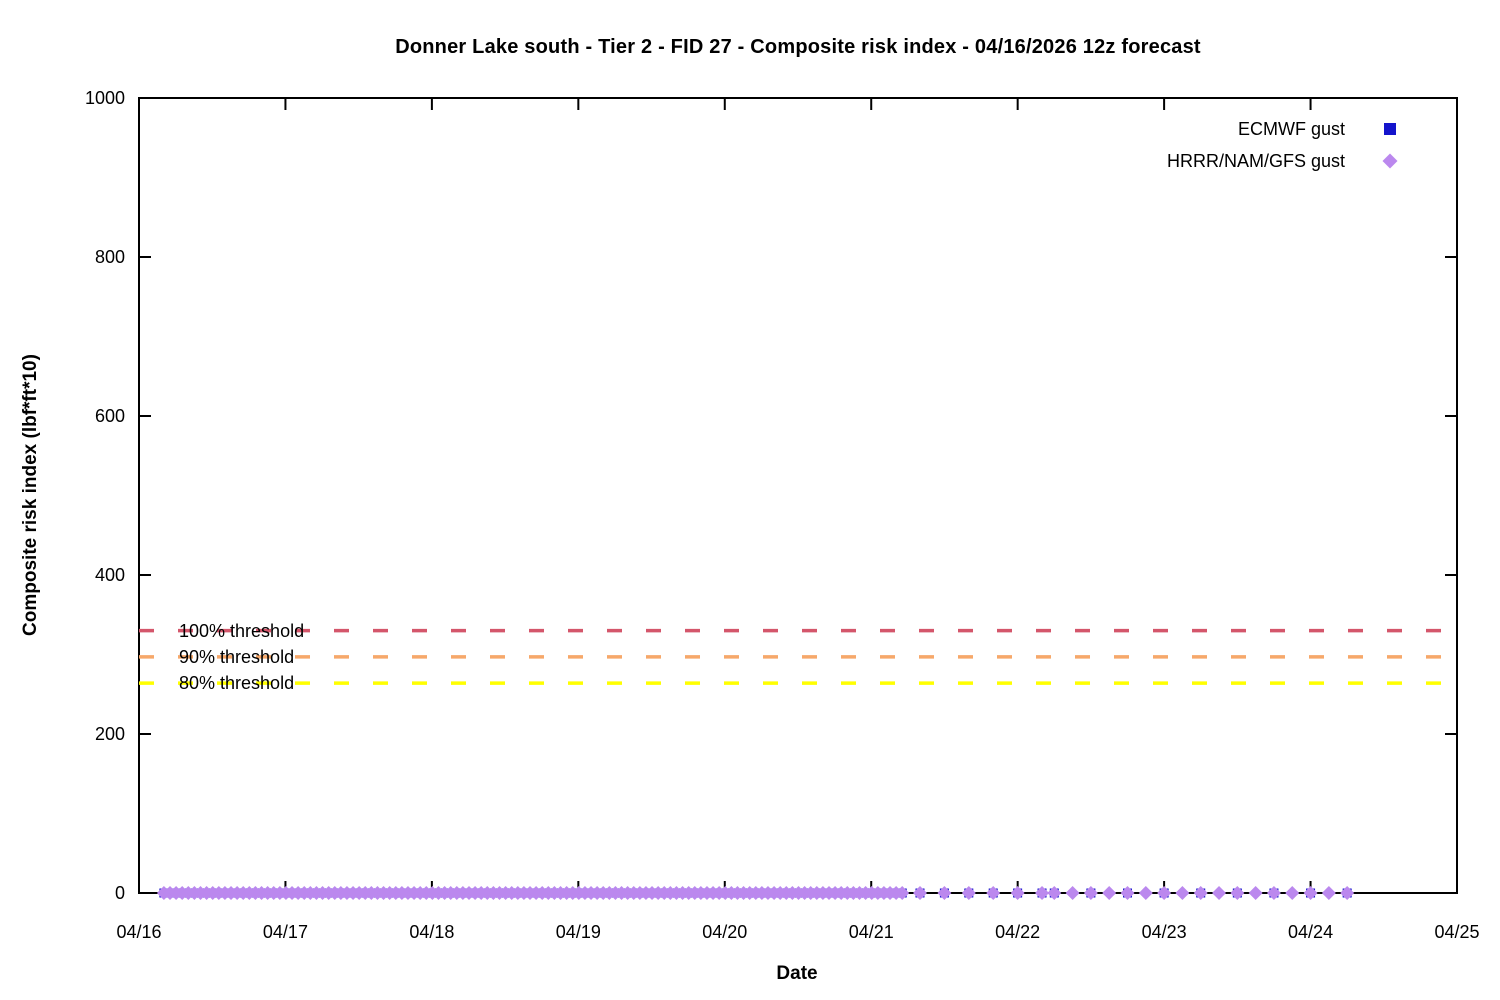 This screenshot has height=1000, width=1500. I want to click on legend-diamond-icon, so click(1390, 163).